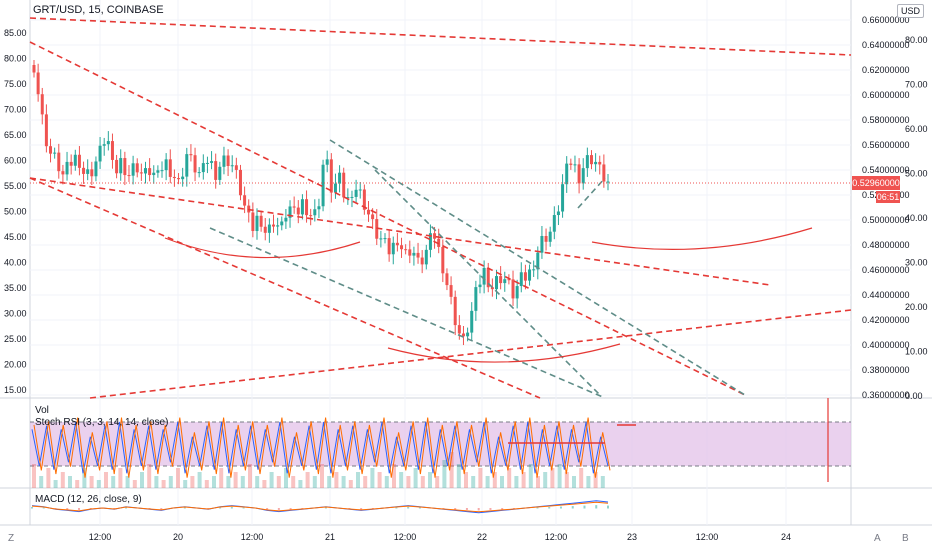 The image size is (932, 550). Describe the element at coordinates (914, 396) in the screenshot. I see `osc-tick-label: 0.00` at that location.